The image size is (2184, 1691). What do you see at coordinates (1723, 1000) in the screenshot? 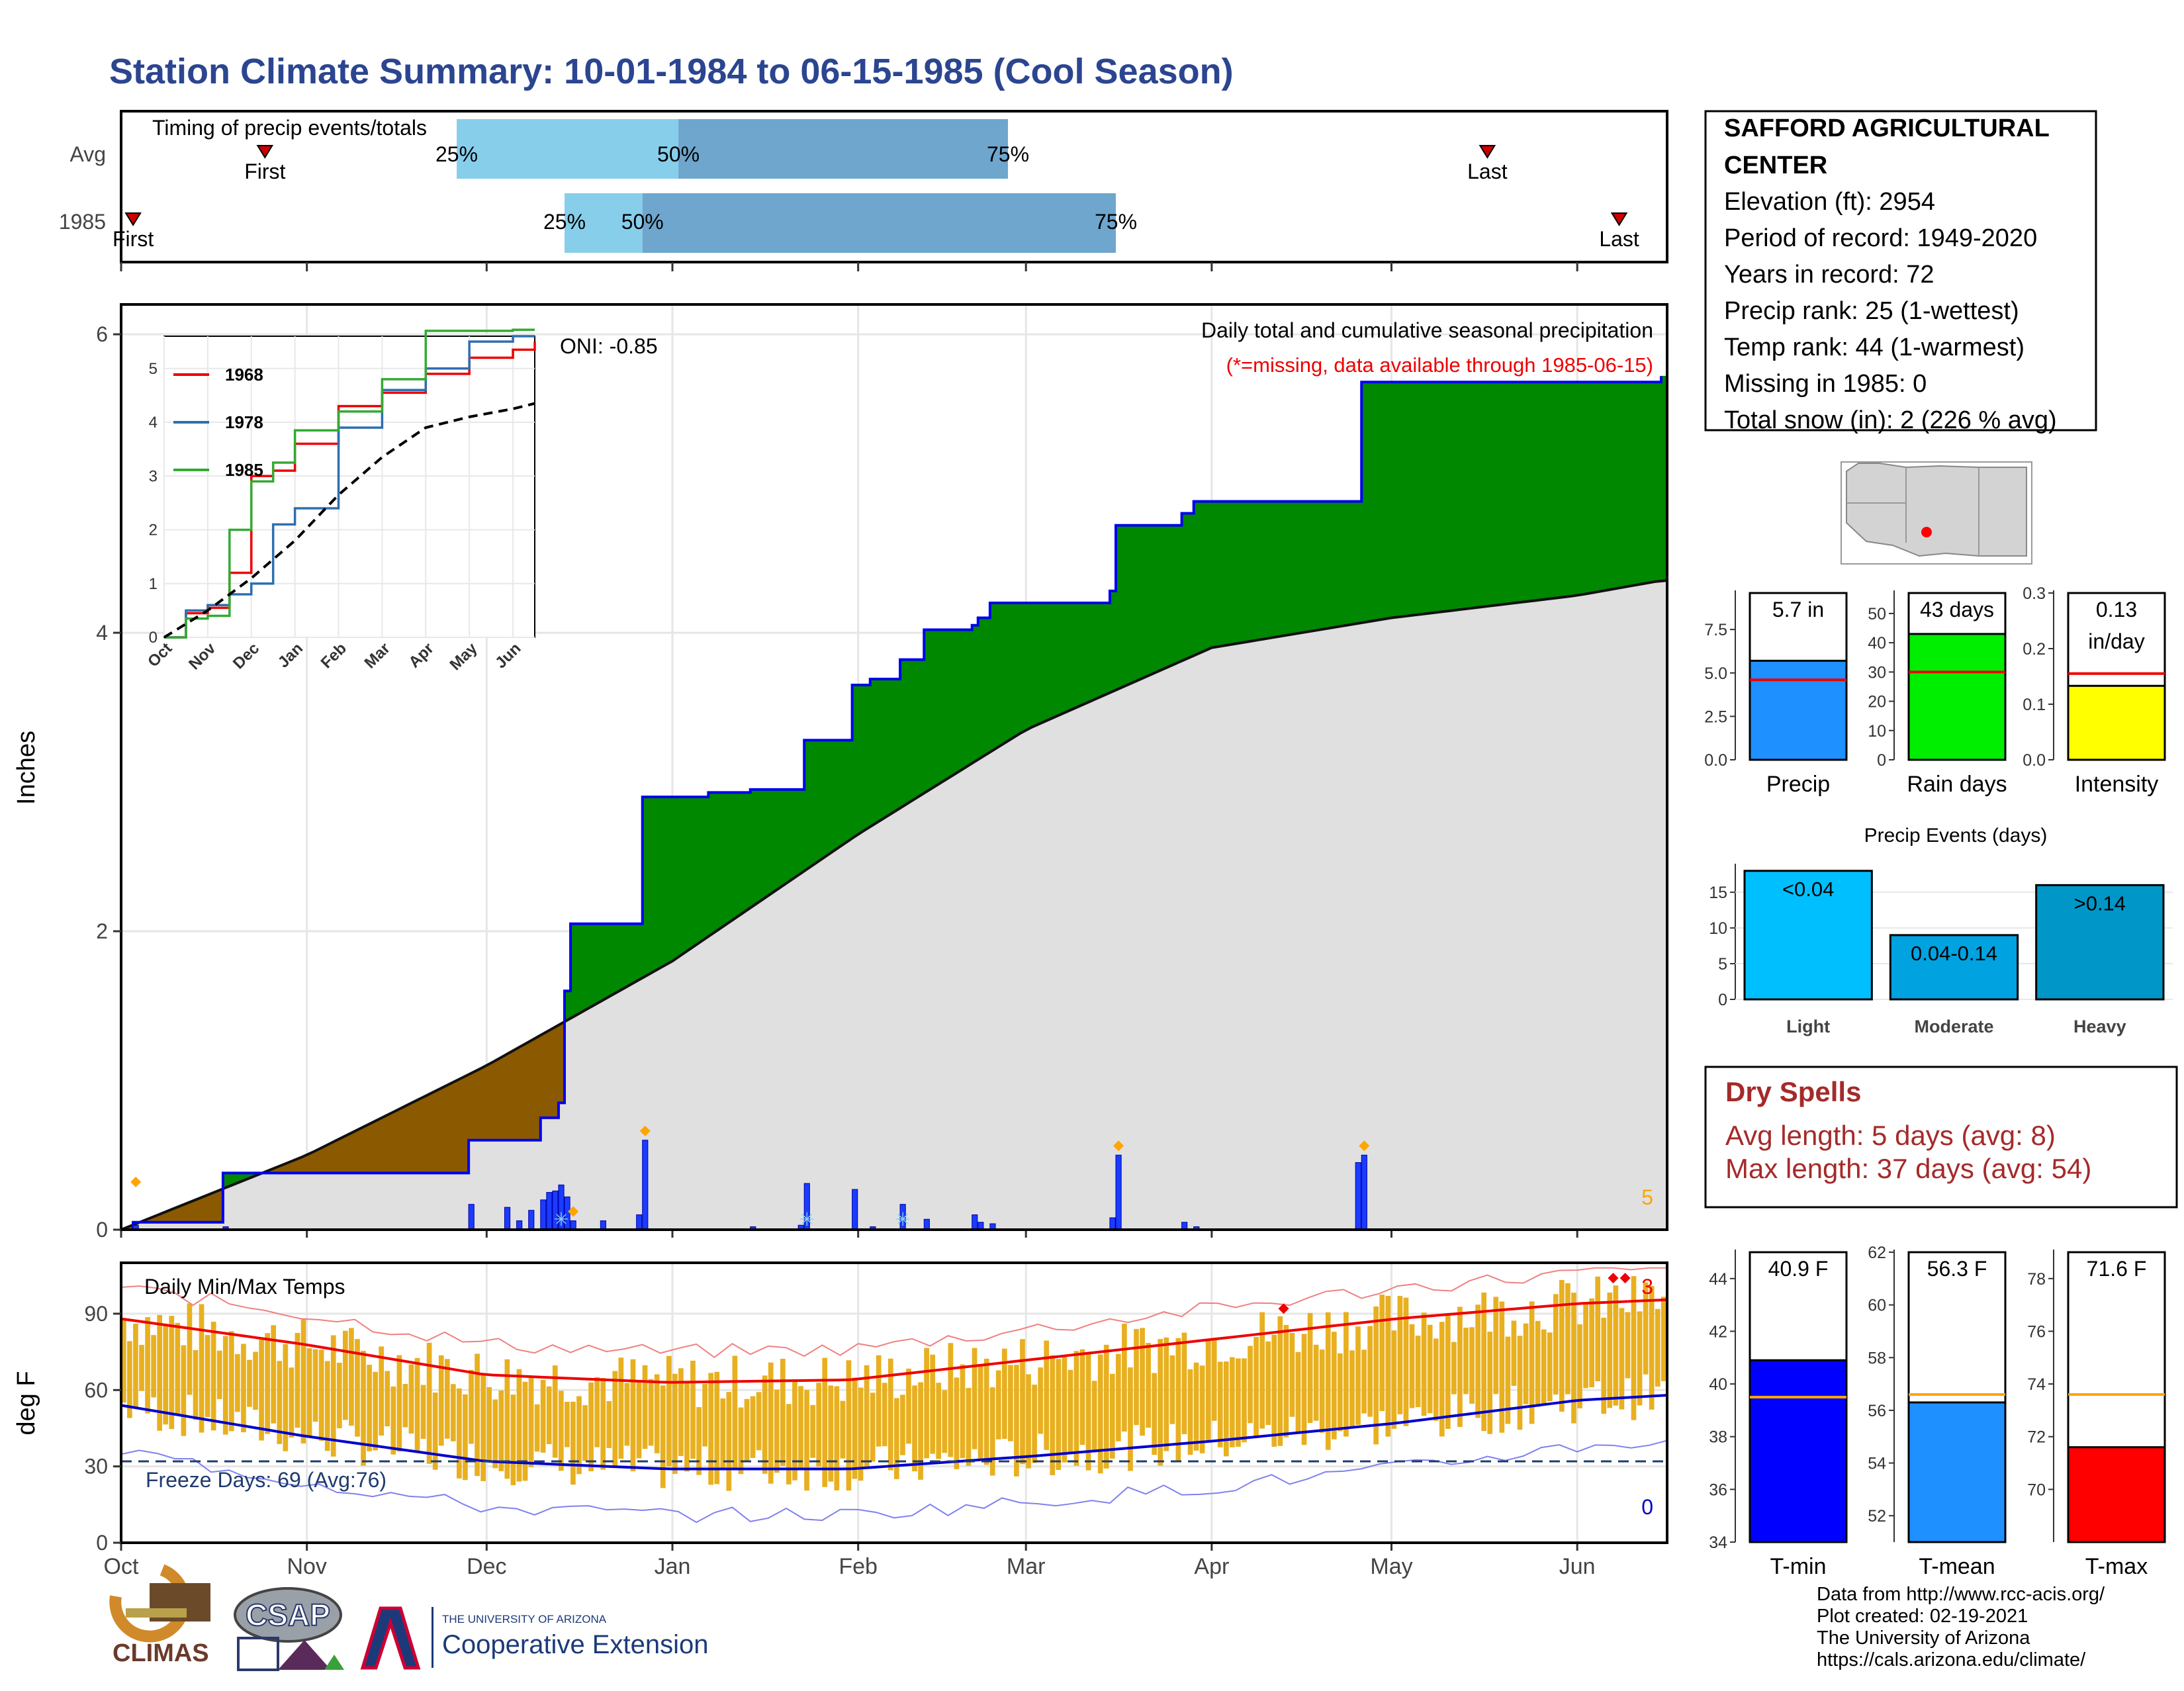
I see `events-tick-label: 0` at bounding box center [1723, 1000].